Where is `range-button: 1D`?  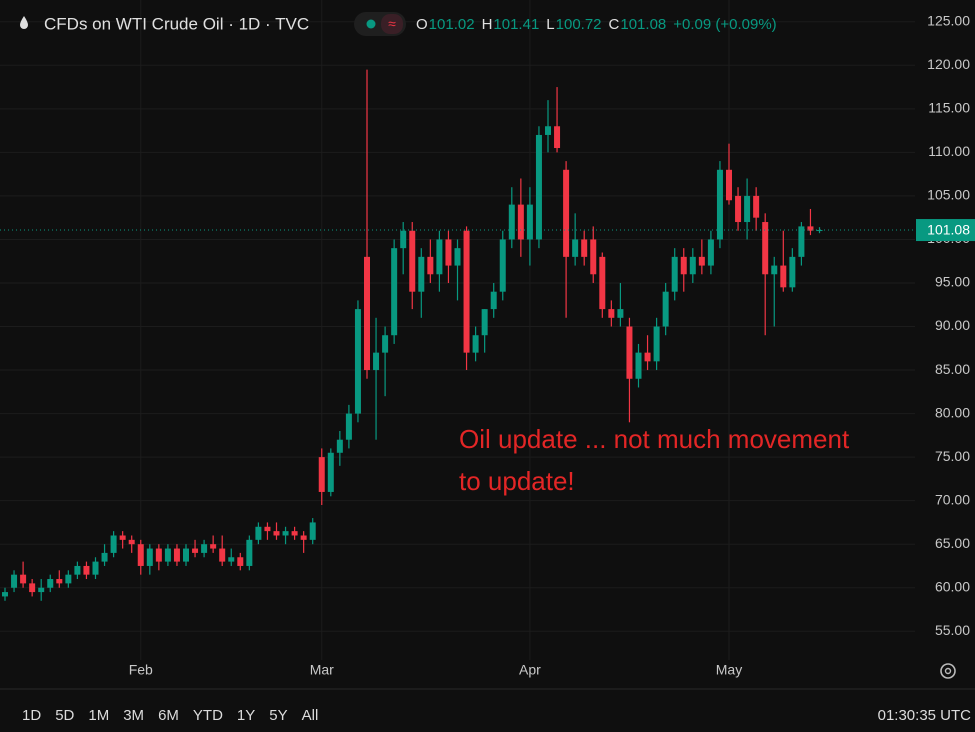 range-button: 1D is located at coordinates (31, 715).